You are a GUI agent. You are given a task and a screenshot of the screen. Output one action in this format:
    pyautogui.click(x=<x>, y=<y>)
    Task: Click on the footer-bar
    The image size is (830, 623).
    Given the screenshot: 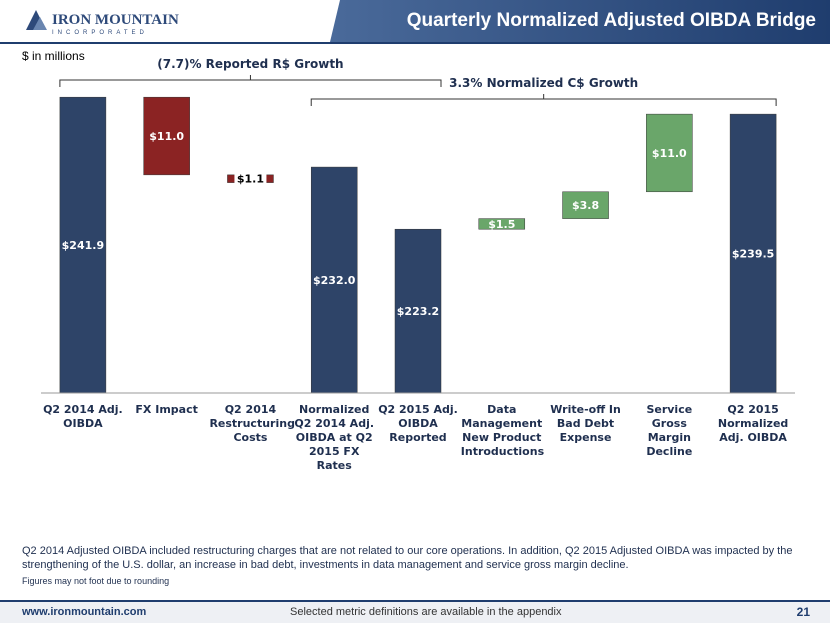 What is the action you would take?
    pyautogui.click(x=415, y=611)
    